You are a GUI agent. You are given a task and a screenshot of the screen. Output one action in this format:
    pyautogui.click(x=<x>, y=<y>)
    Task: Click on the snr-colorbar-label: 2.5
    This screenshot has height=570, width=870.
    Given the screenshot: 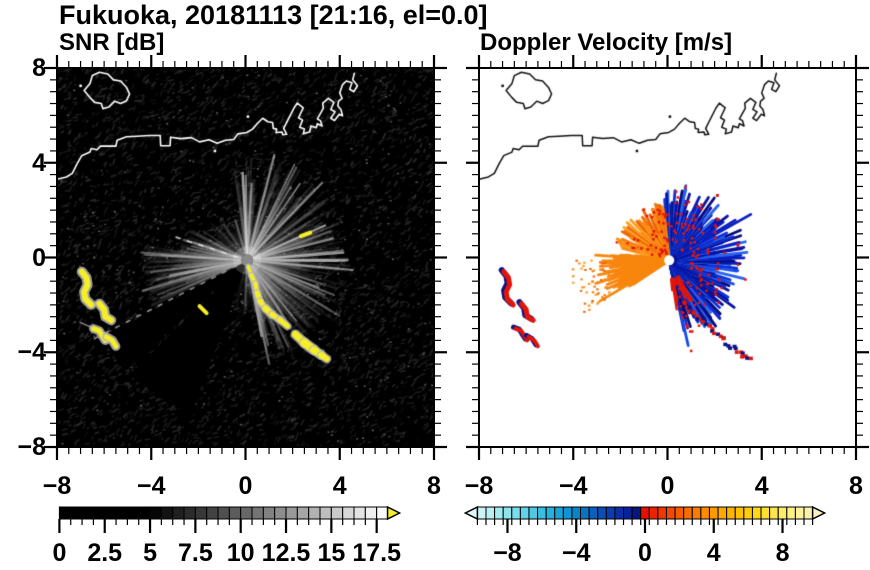 What is the action you would take?
    pyautogui.click(x=105, y=553)
    